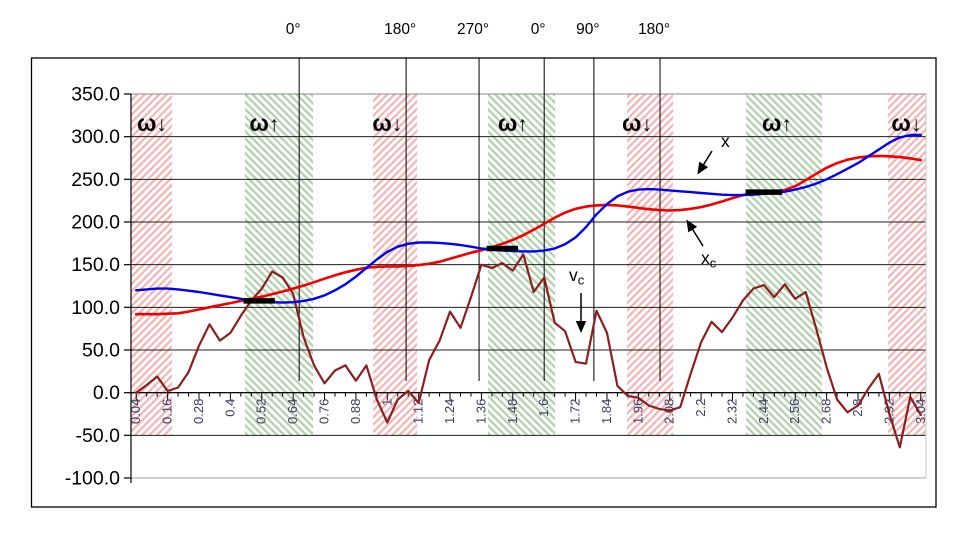 This screenshot has width=965, height=542. Describe the element at coordinates (512, 411) in the screenshot. I see `x-tick-label: 1.48` at that location.